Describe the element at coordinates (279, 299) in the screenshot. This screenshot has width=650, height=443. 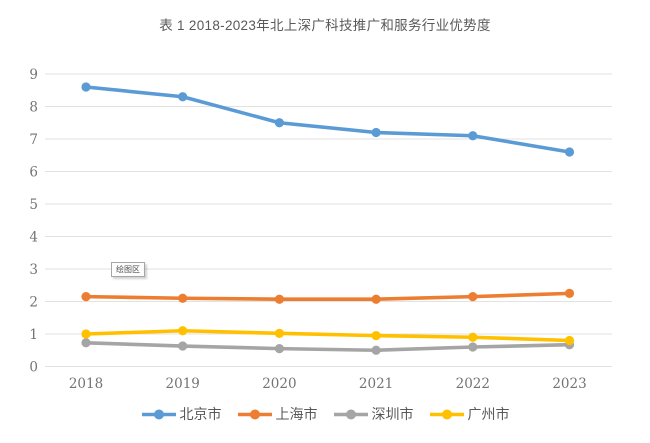
I see `series-marker-shanghai-2020` at that location.